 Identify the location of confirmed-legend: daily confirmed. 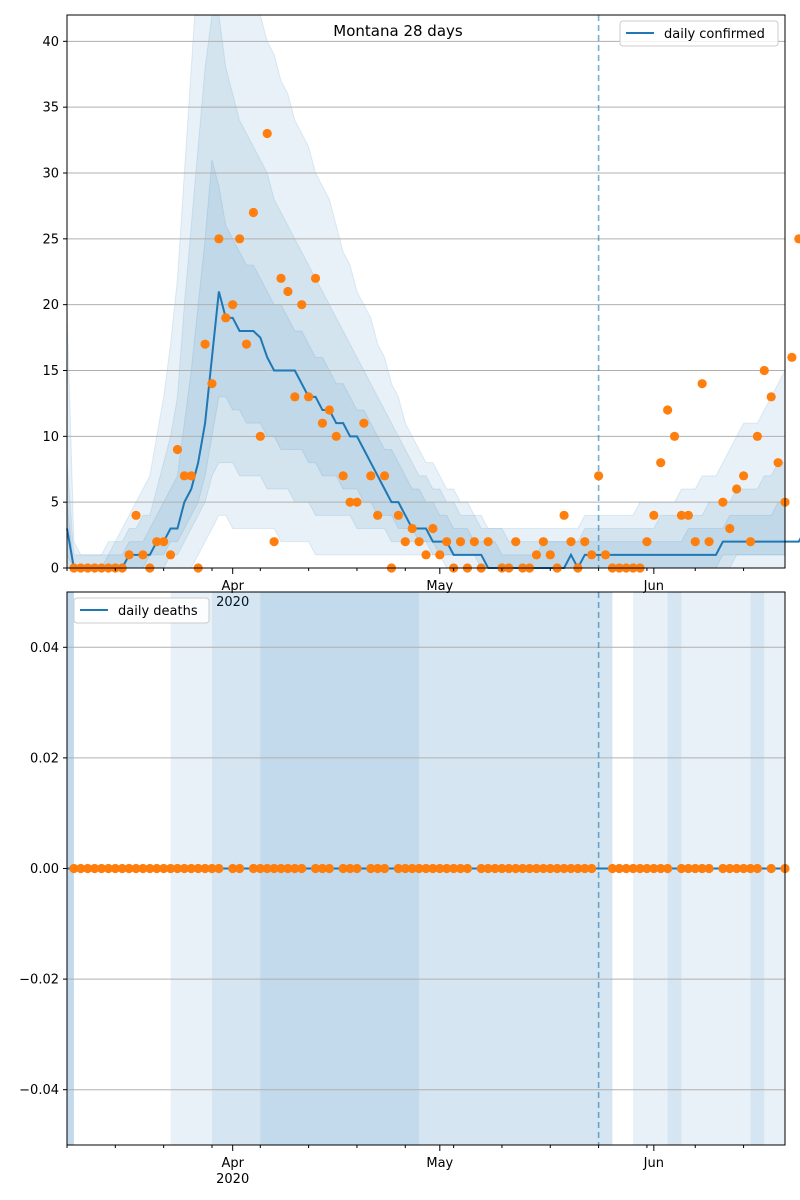
(699, 33).